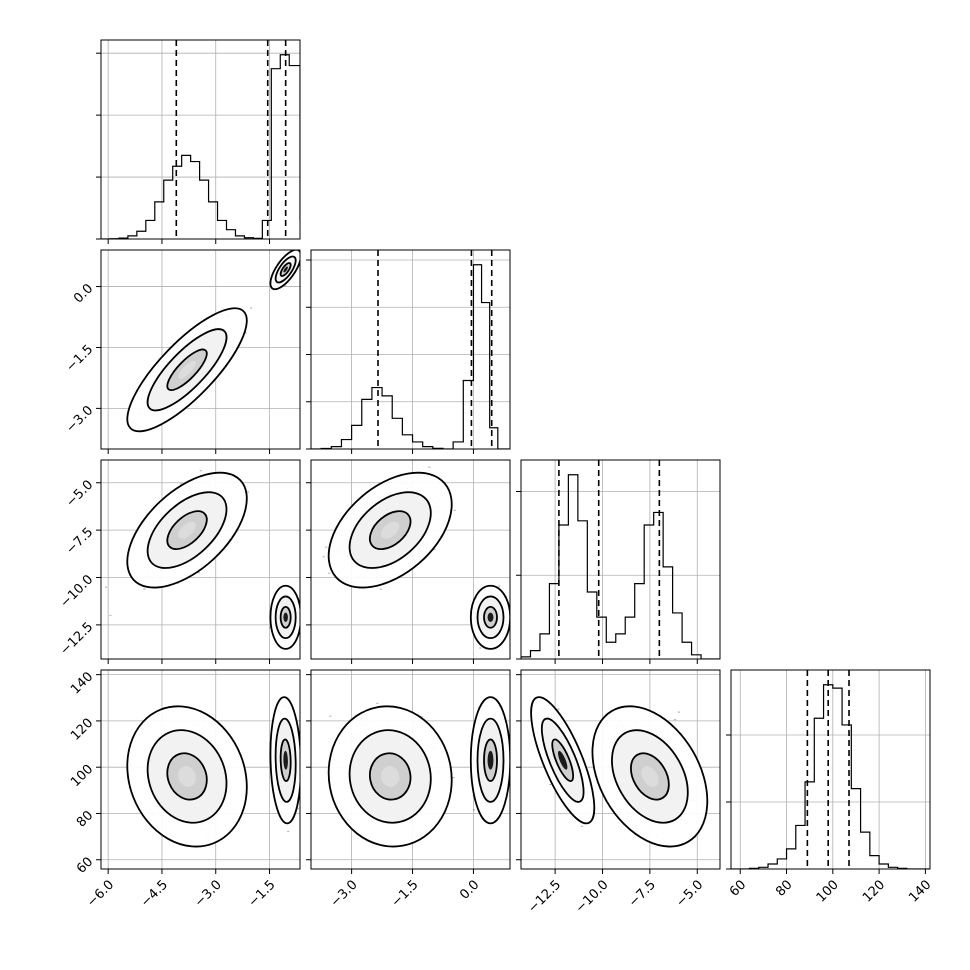  What do you see at coordinates (85, 865) in the screenshot?
I see `ytick-label-4-0: 60` at bounding box center [85, 865].